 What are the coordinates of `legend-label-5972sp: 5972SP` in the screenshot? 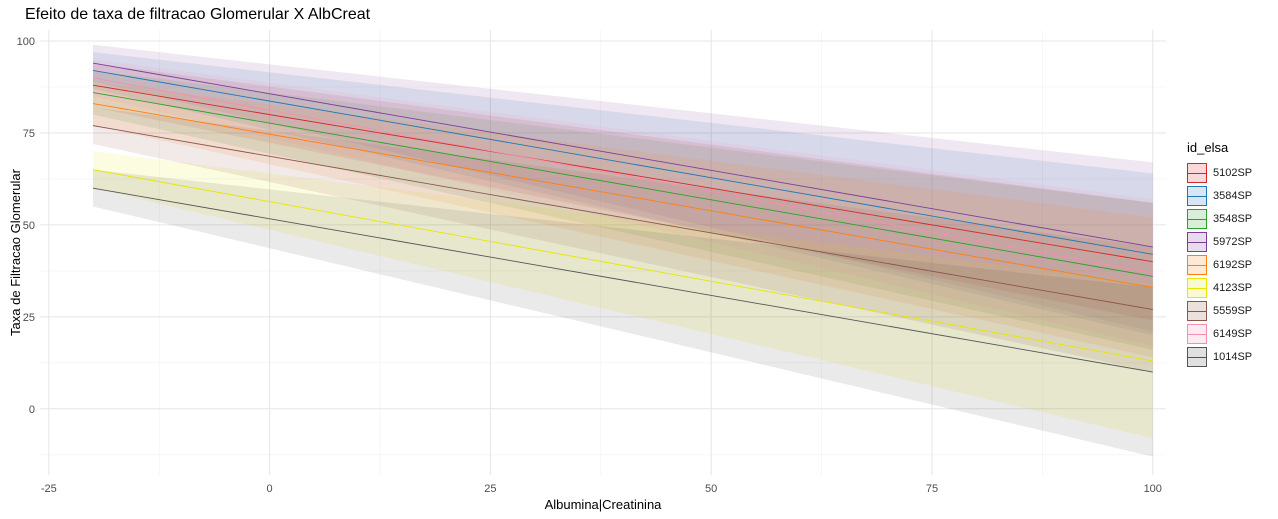 It's located at (1233, 241).